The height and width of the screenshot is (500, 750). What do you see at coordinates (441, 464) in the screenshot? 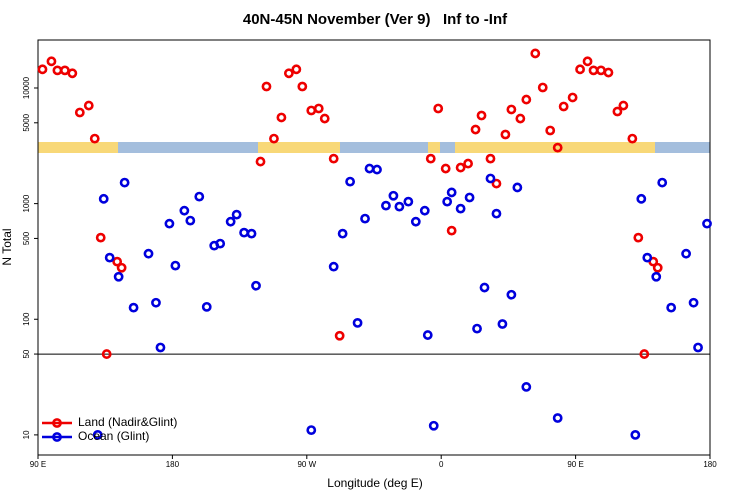
I see `x-tick-label: 0` at bounding box center [441, 464].